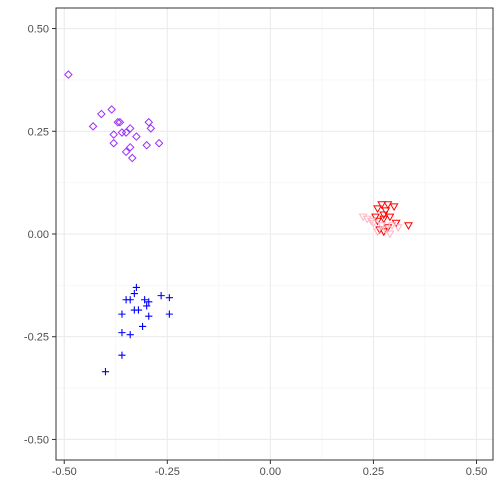  I want to click on y-tick-label: -0.50, so click(36, 440).